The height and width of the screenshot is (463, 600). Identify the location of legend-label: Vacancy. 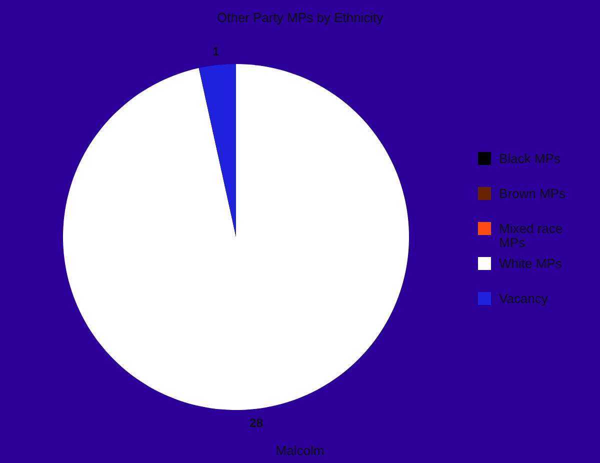
(523, 298).